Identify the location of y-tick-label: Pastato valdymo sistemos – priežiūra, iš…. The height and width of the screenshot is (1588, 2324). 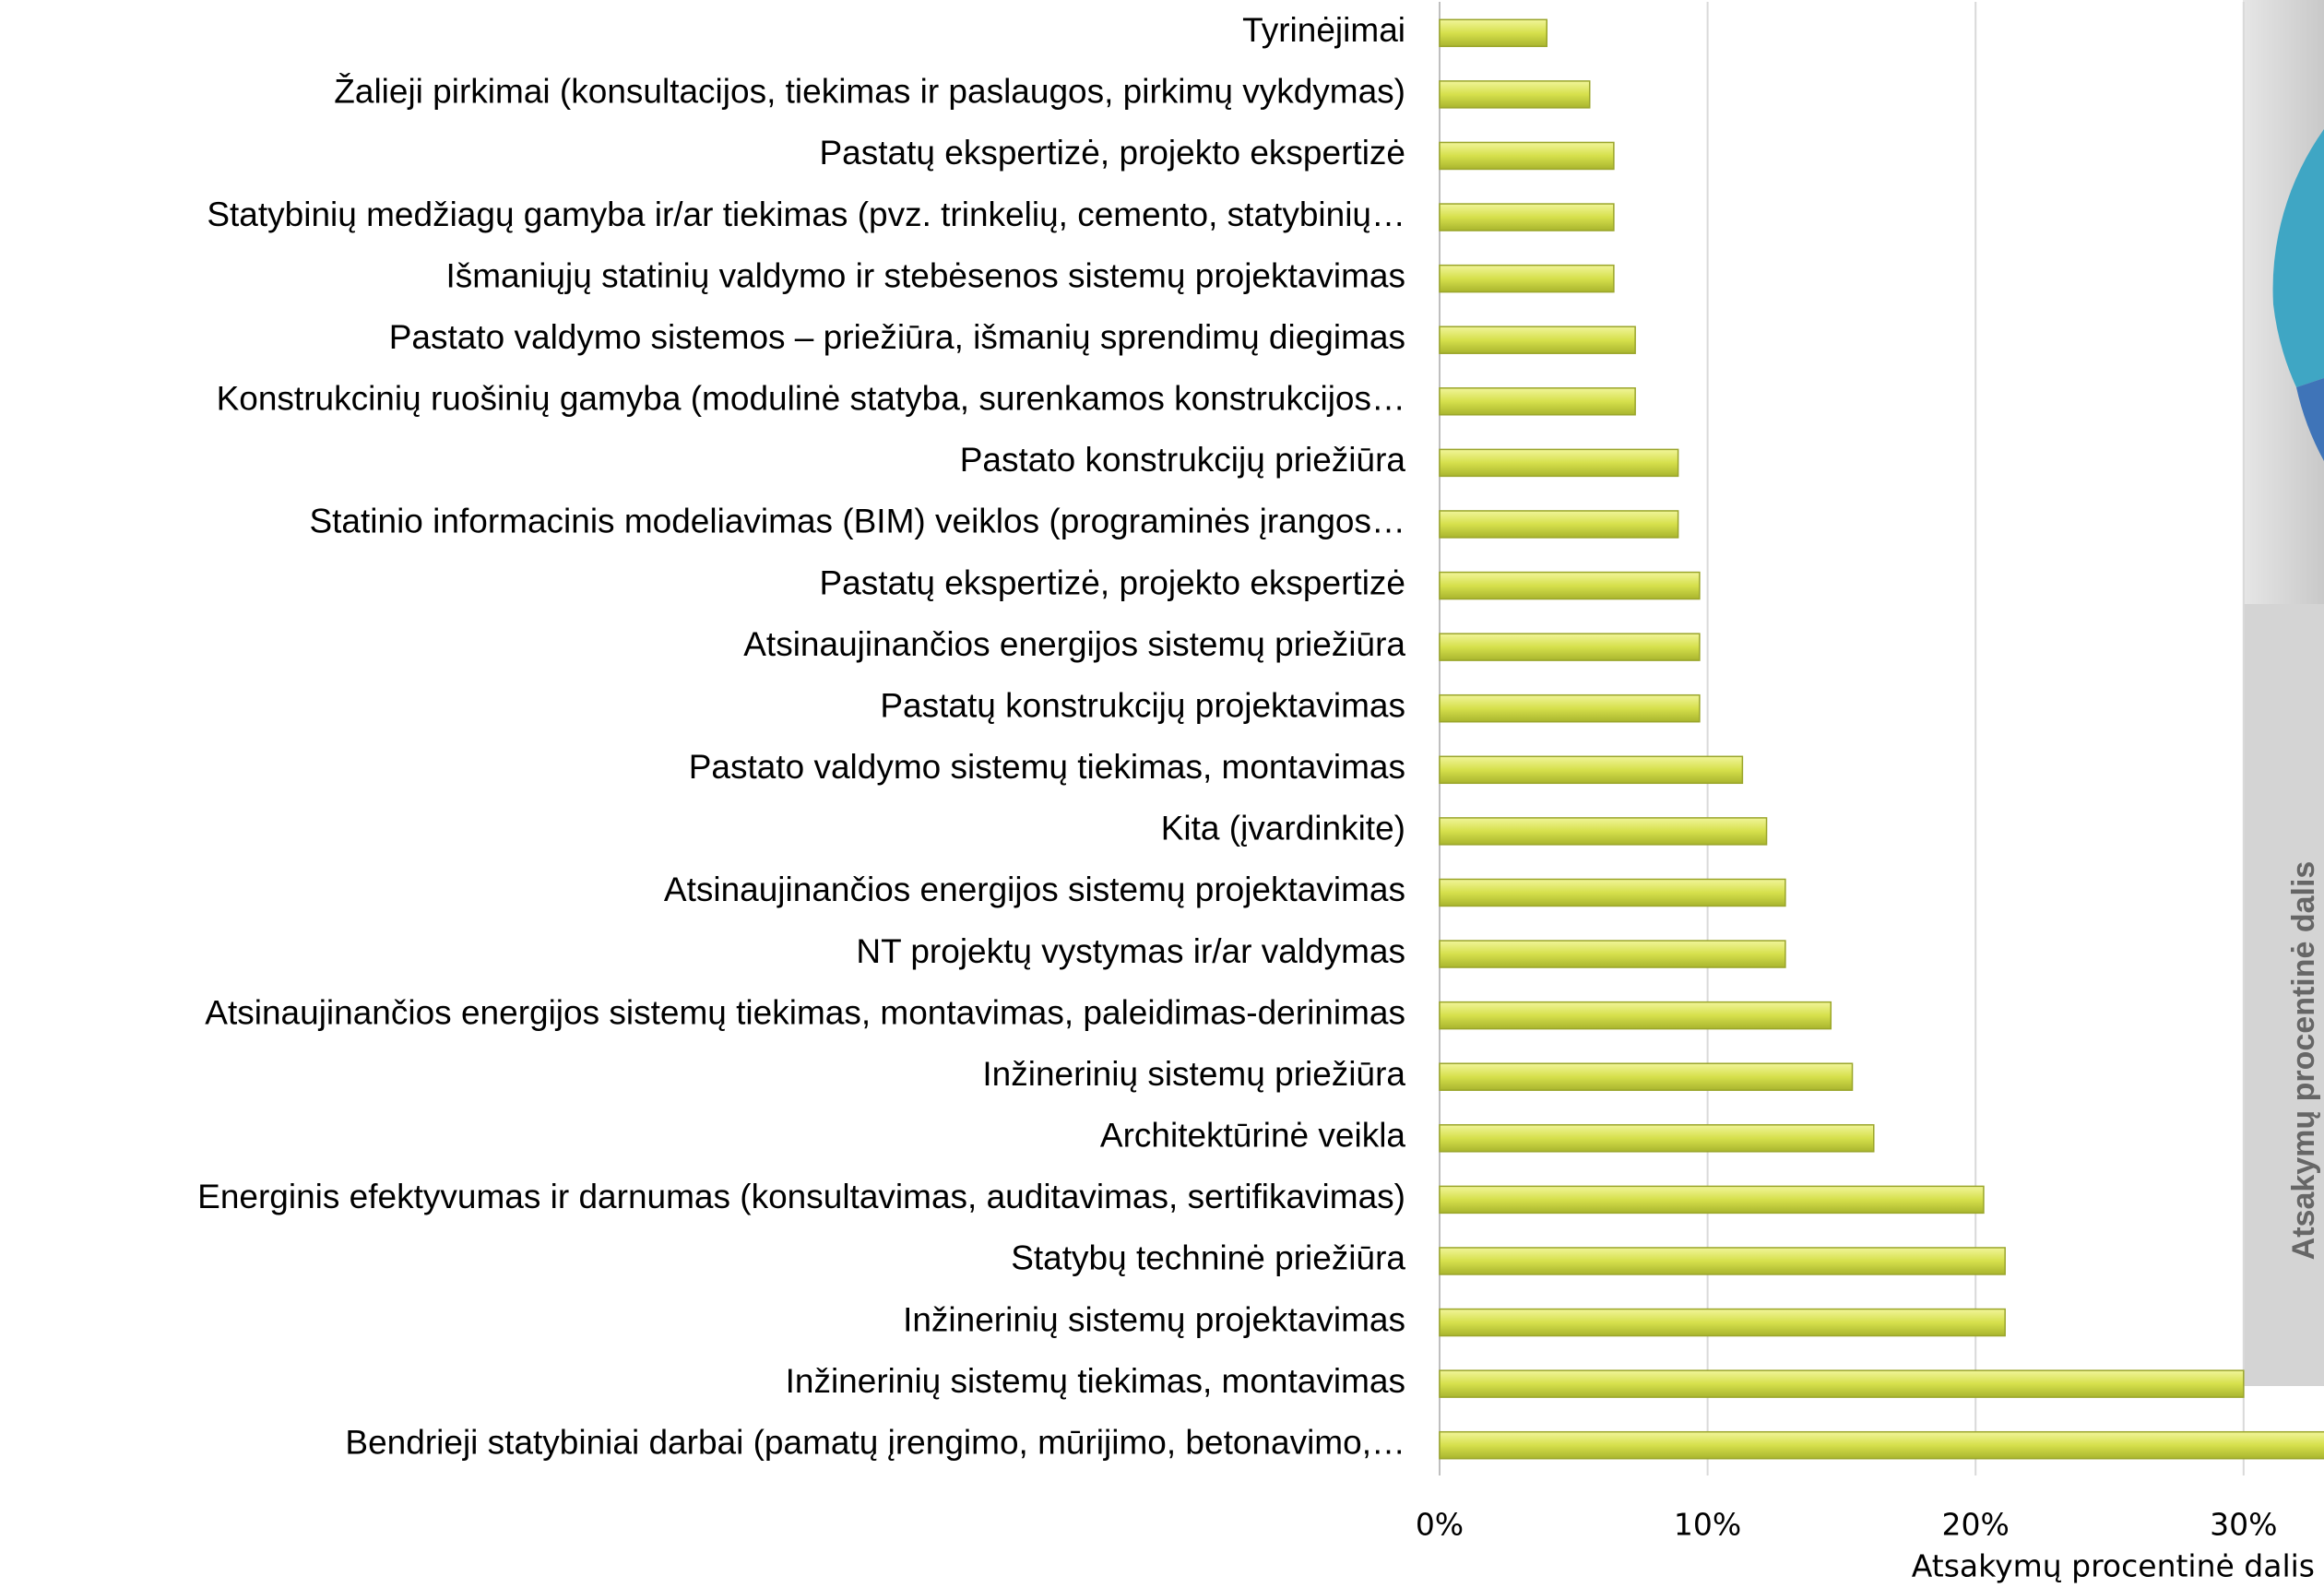
(897, 337).